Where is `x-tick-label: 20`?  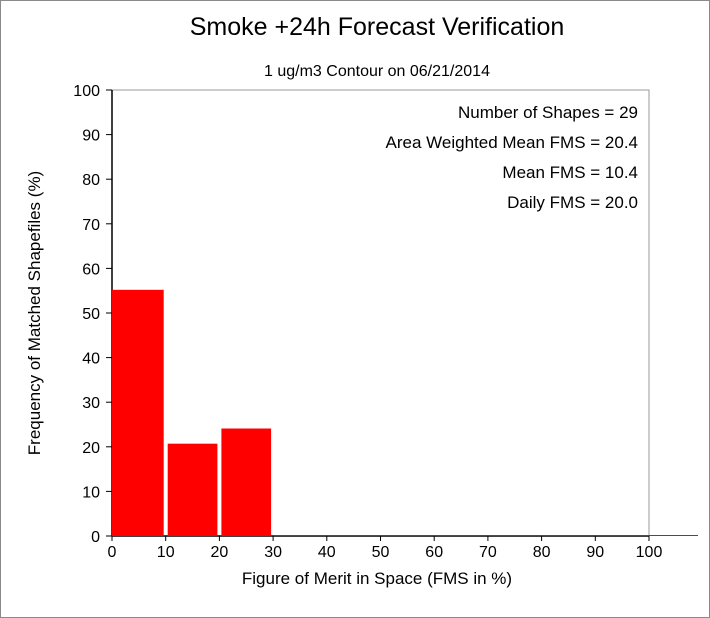 x-tick-label: 20 is located at coordinates (220, 552).